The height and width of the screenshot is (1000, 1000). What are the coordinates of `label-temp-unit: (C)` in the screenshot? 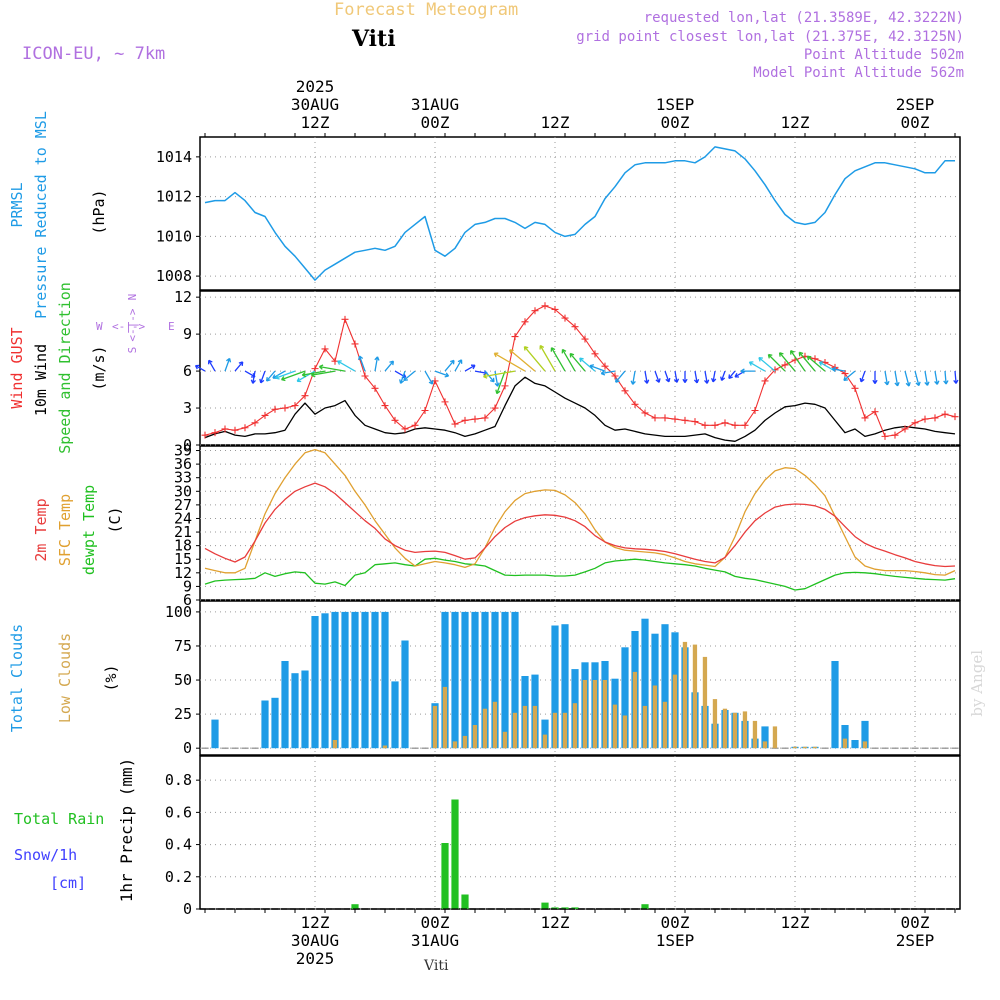 It's located at (115, 519).